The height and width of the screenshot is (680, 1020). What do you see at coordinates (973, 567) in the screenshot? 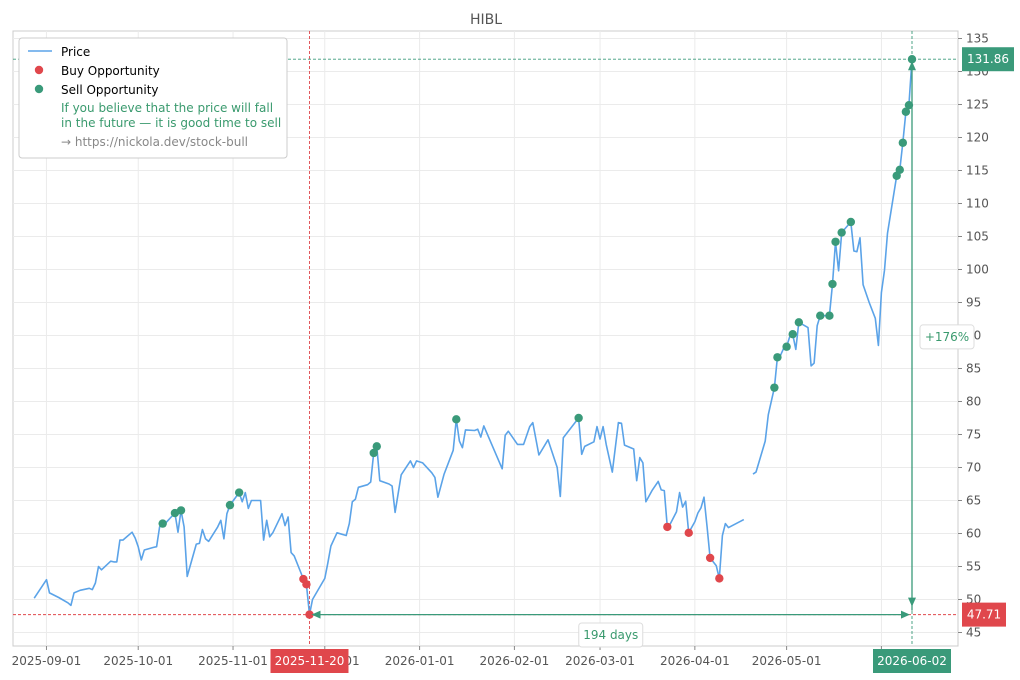
I see `y-tick-label: 55` at bounding box center [973, 567].